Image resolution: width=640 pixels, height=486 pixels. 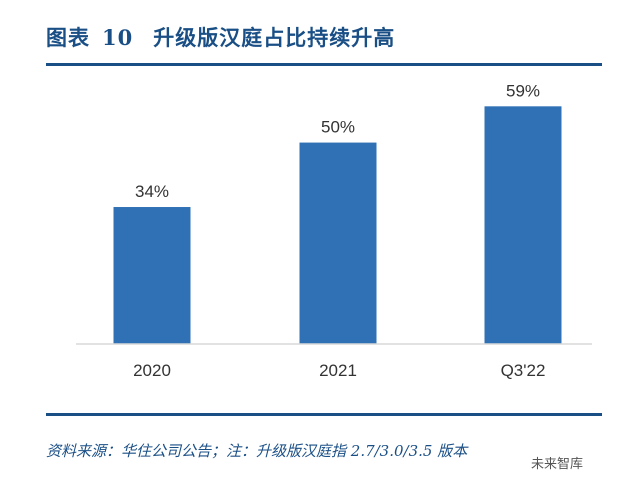 What do you see at coordinates (152, 370) in the screenshot?
I see `category-label-0: 2020` at bounding box center [152, 370].